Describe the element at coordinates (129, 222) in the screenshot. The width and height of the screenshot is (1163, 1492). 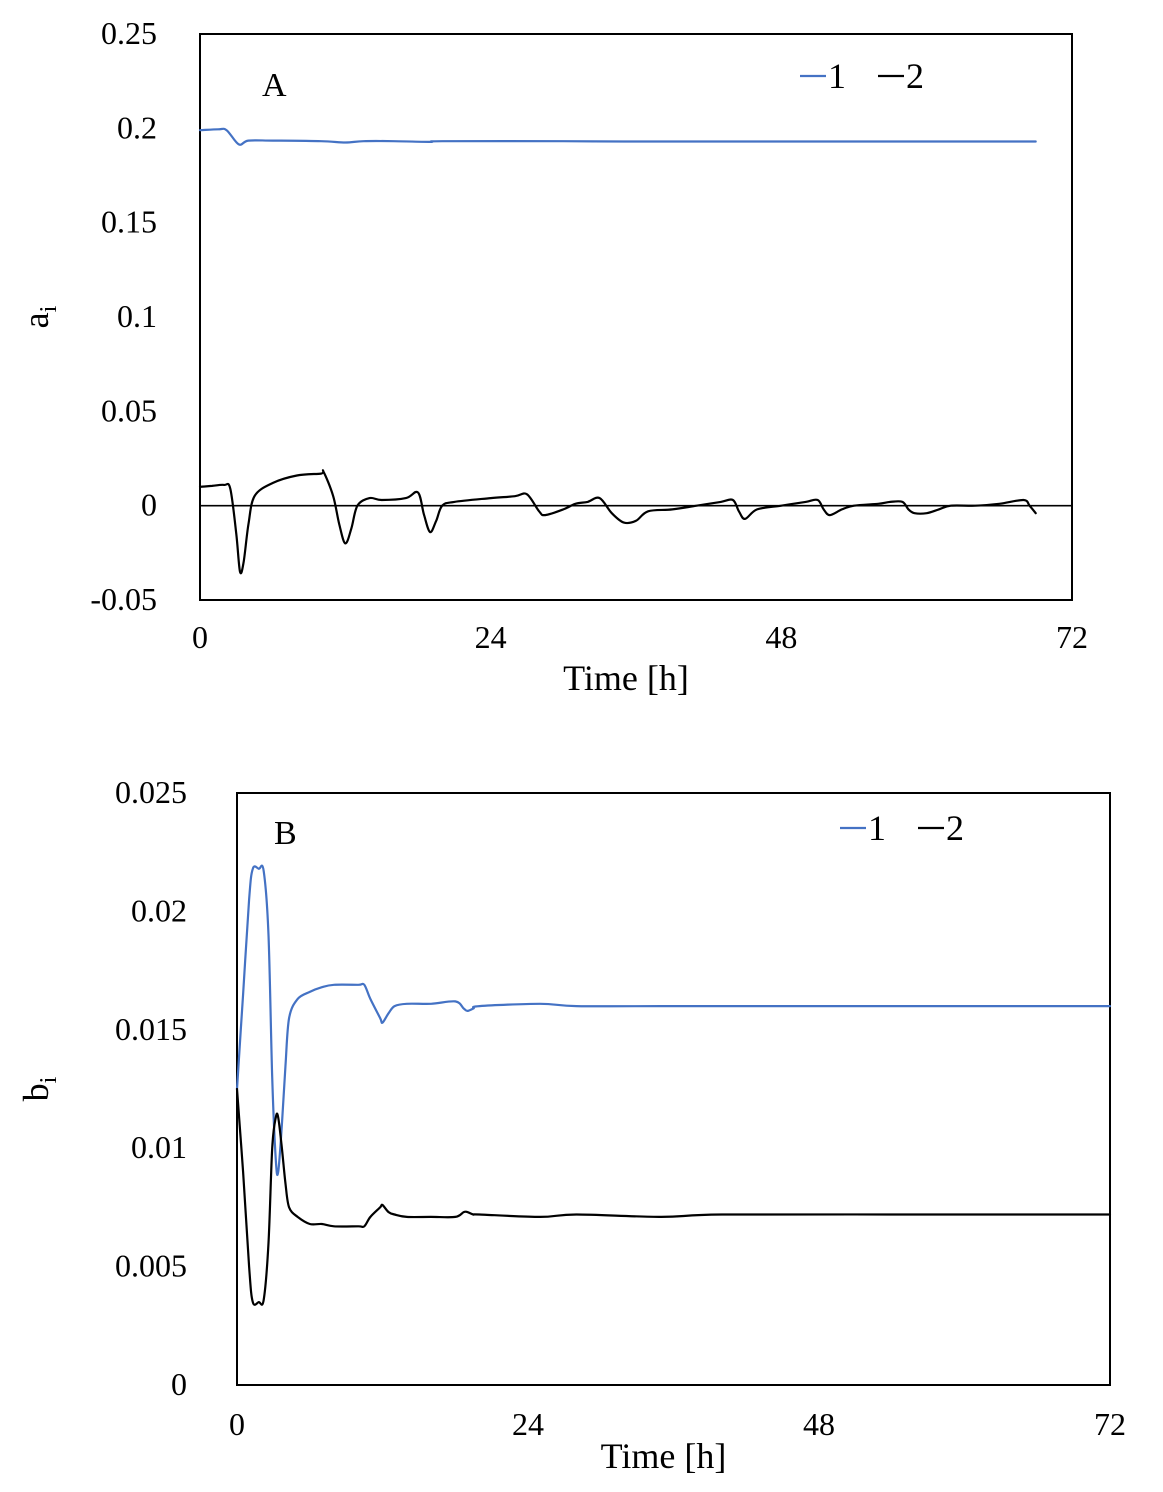
I see `y-tick-label: 0.15` at that location.